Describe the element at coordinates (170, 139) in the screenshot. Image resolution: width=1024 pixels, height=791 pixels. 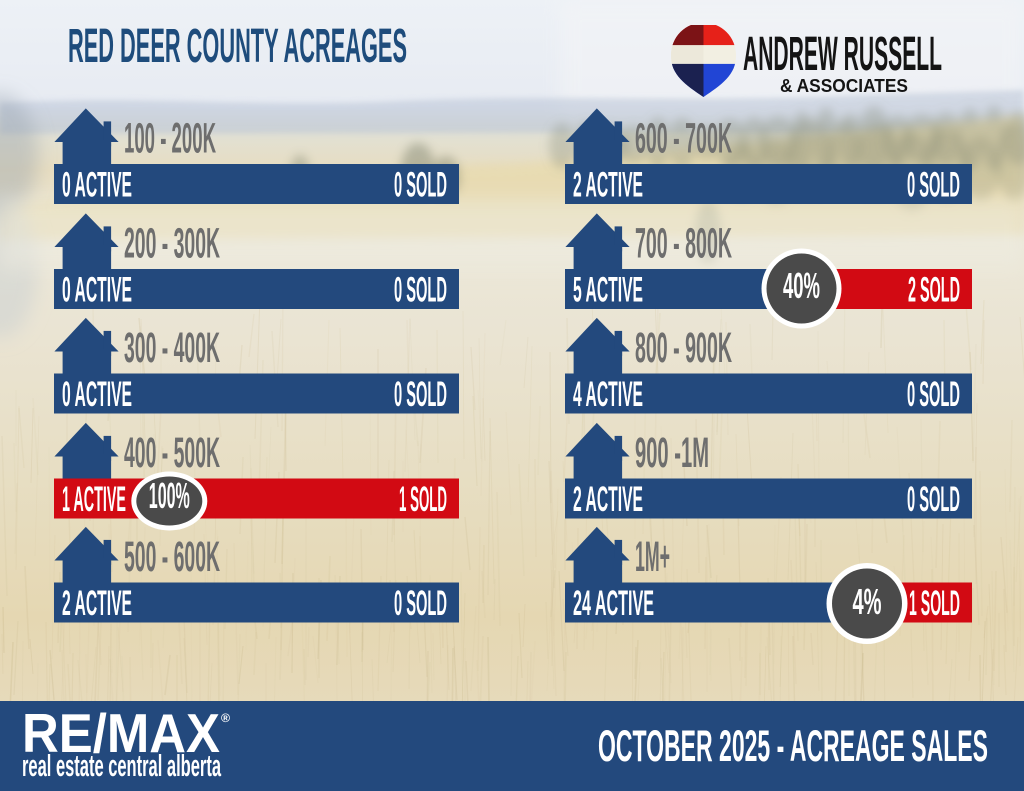
I see `svg-text: 100 - 200K` at that location.